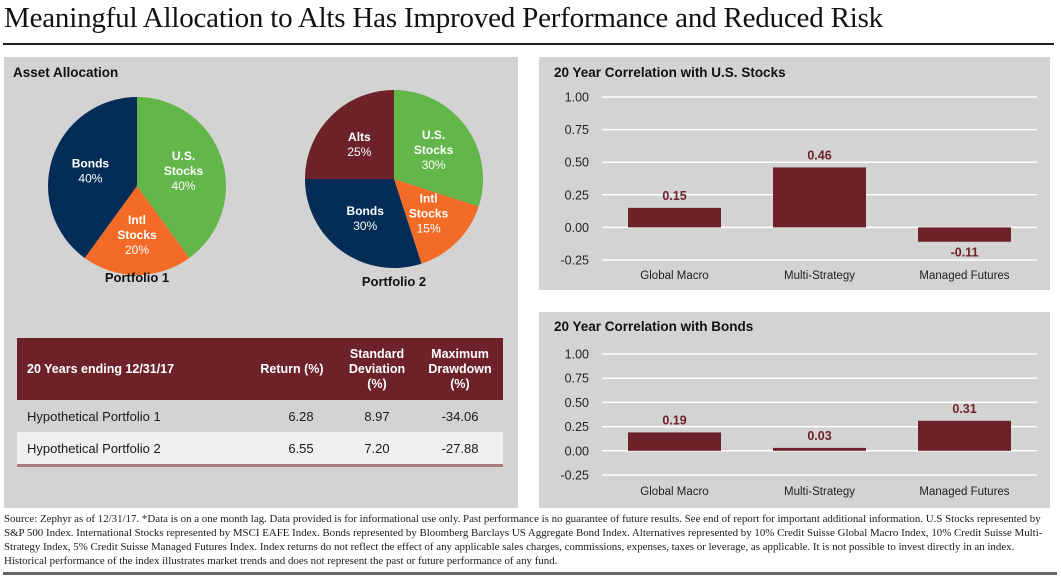 This screenshot has width=1061, height=577. I want to click on title-divider, so click(528, 44).